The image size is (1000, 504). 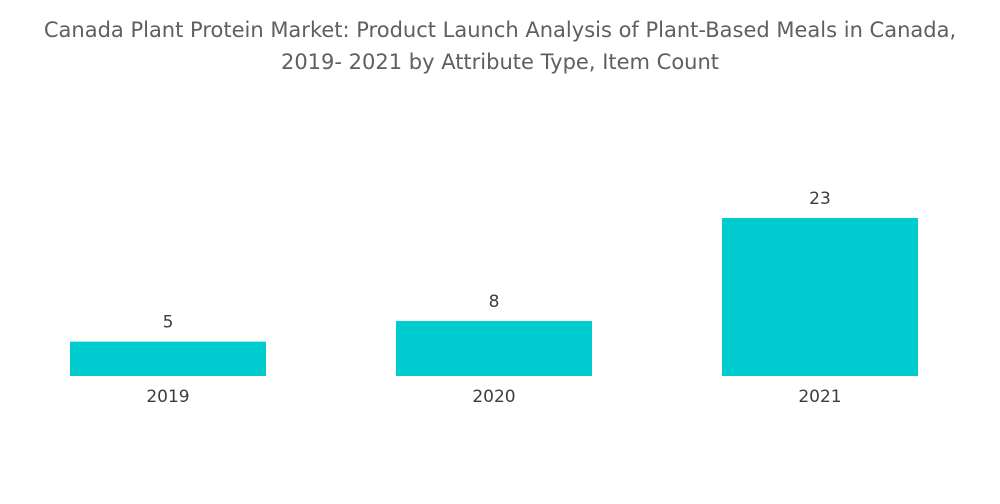 What do you see at coordinates (167, 397) in the screenshot?
I see `x-tick-label-2019: 2019` at bounding box center [167, 397].